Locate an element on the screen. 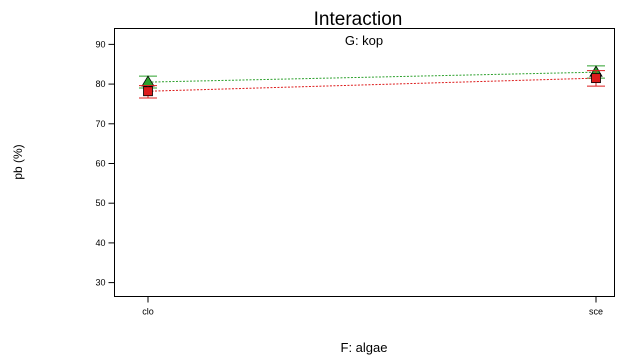 This screenshot has width=619, height=358. x-tick-label: sce is located at coordinates (596, 312).